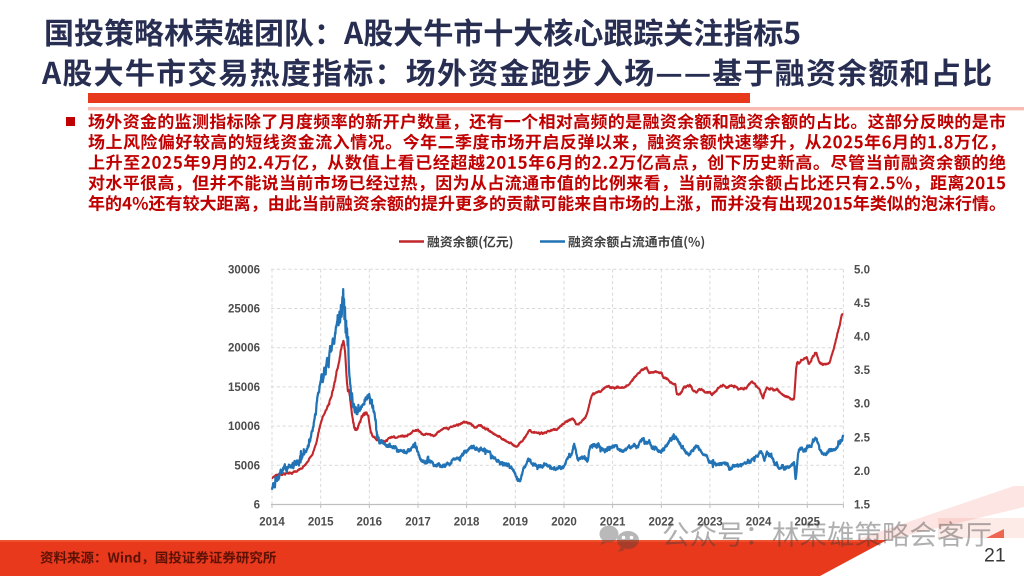 The width and height of the screenshot is (1024, 576). I want to click on svg-text: 2020, so click(564, 523).